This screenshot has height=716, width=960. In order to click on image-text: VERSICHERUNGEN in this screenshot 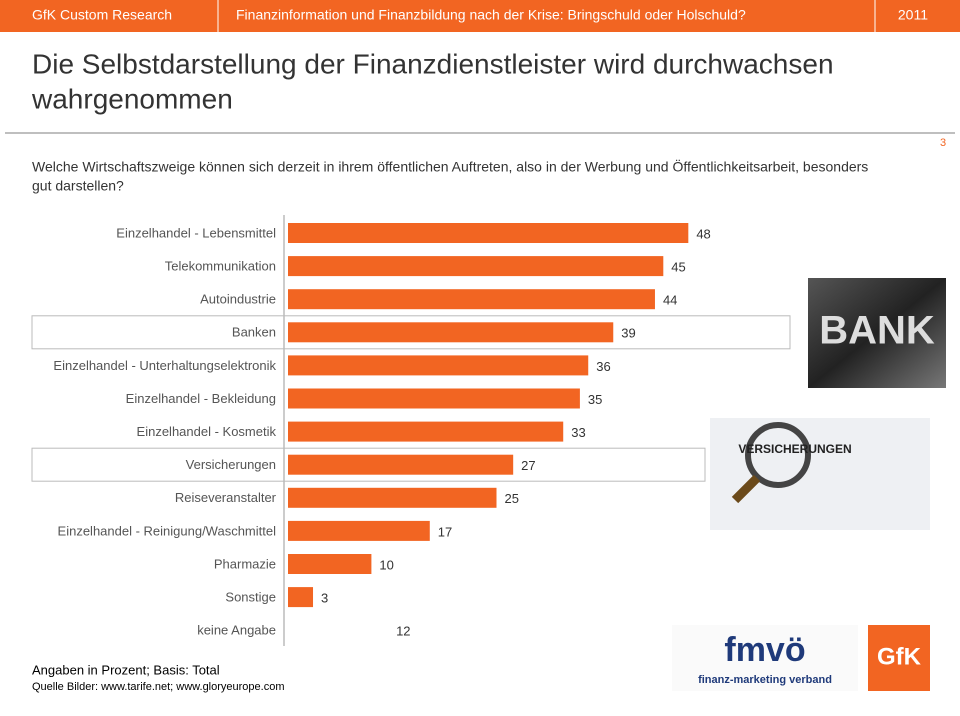, I will do `click(794, 449)`.